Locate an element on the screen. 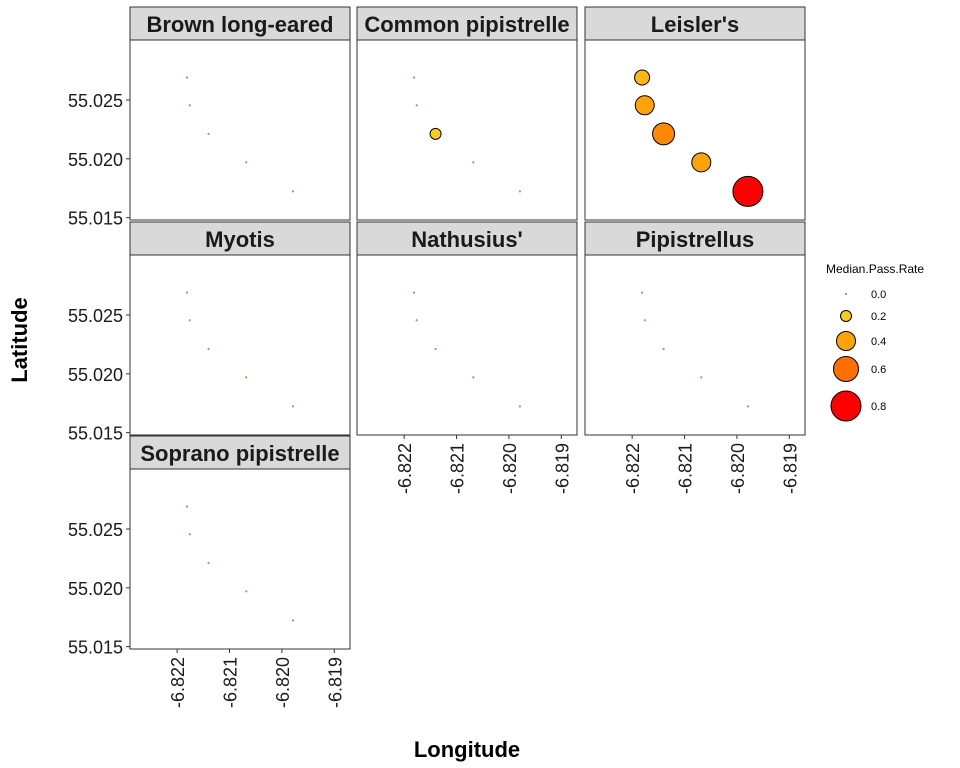 This screenshot has height=768, width=960. facet-title: Leisler's is located at coordinates (695, 24).